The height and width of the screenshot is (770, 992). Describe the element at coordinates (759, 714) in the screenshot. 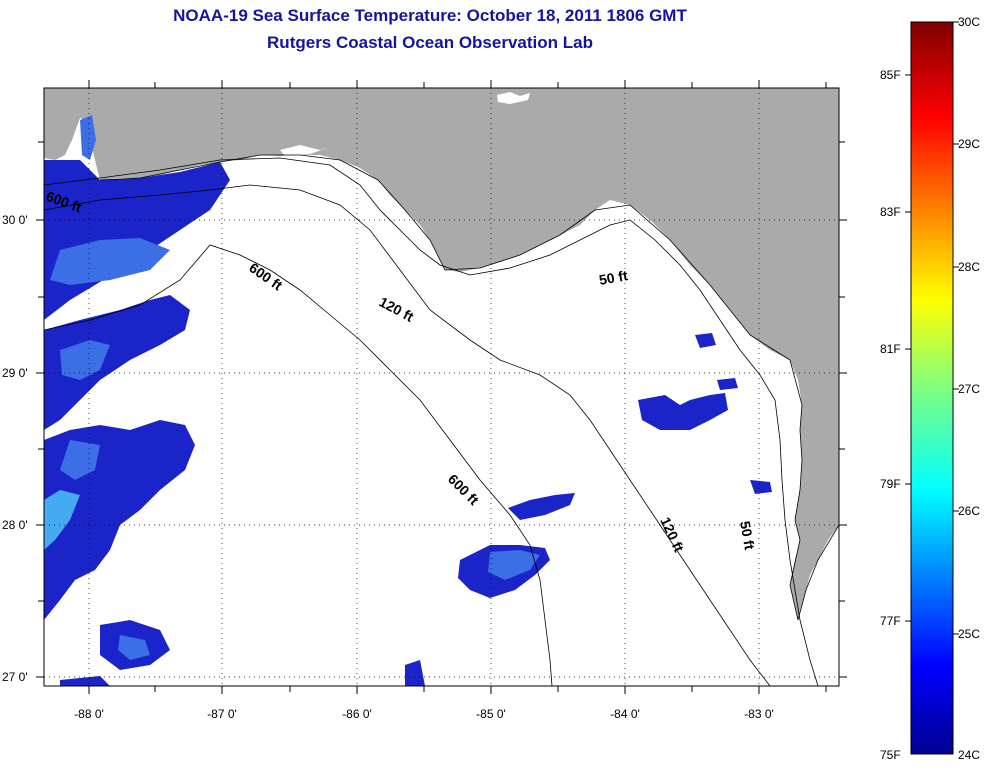

I see `longitude-tick-label: -83 0'` at that location.